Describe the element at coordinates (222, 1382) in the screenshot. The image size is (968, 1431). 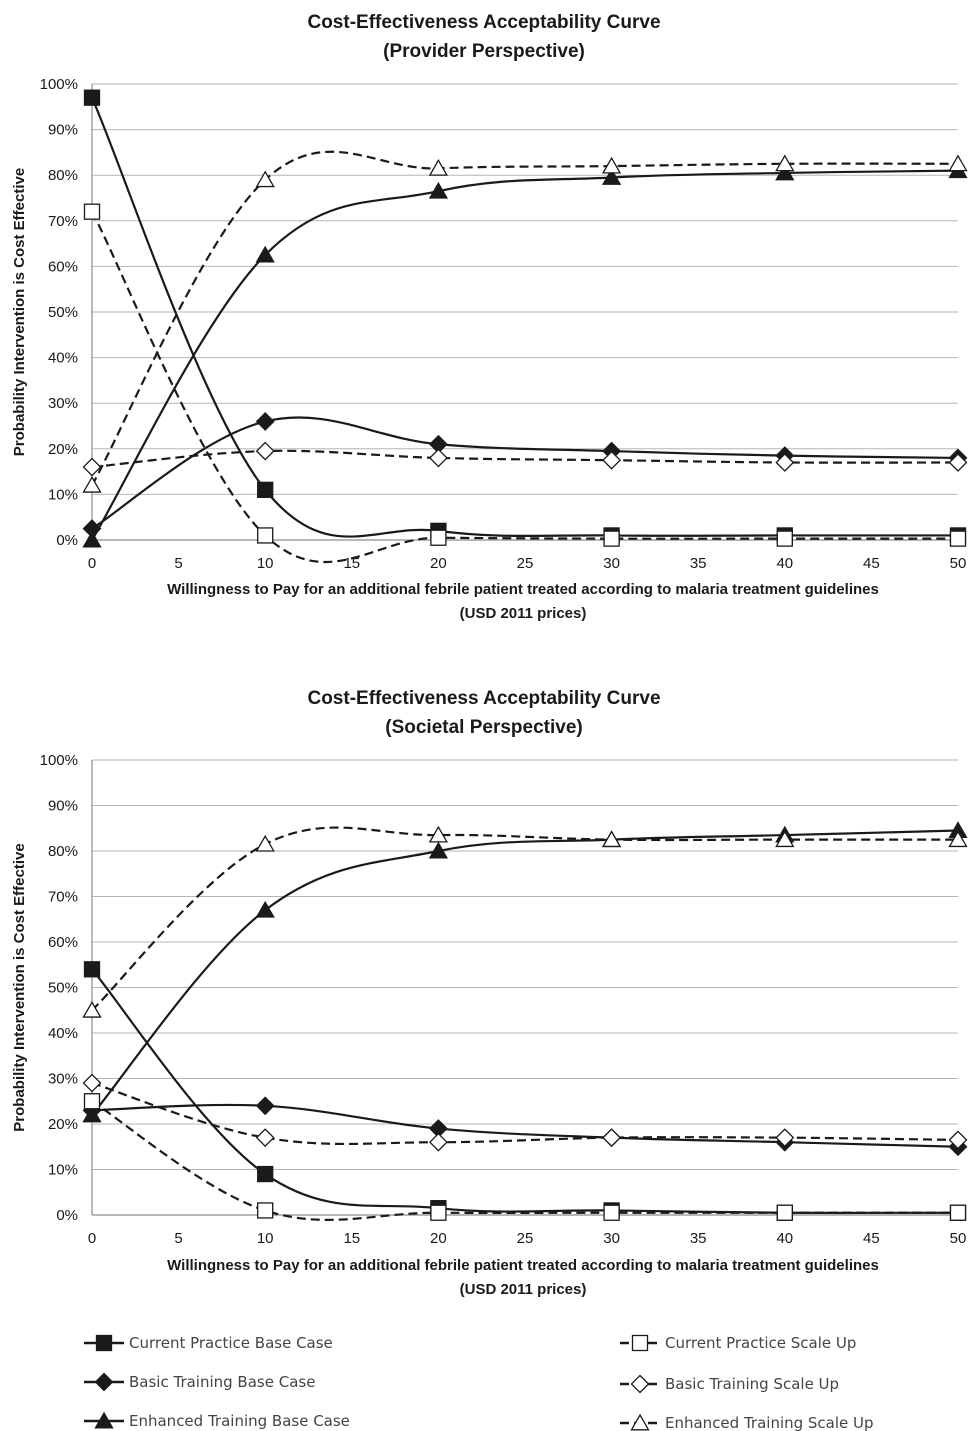
I see `legend-label-basic-training-base-case: Basic Training Base Case` at that location.